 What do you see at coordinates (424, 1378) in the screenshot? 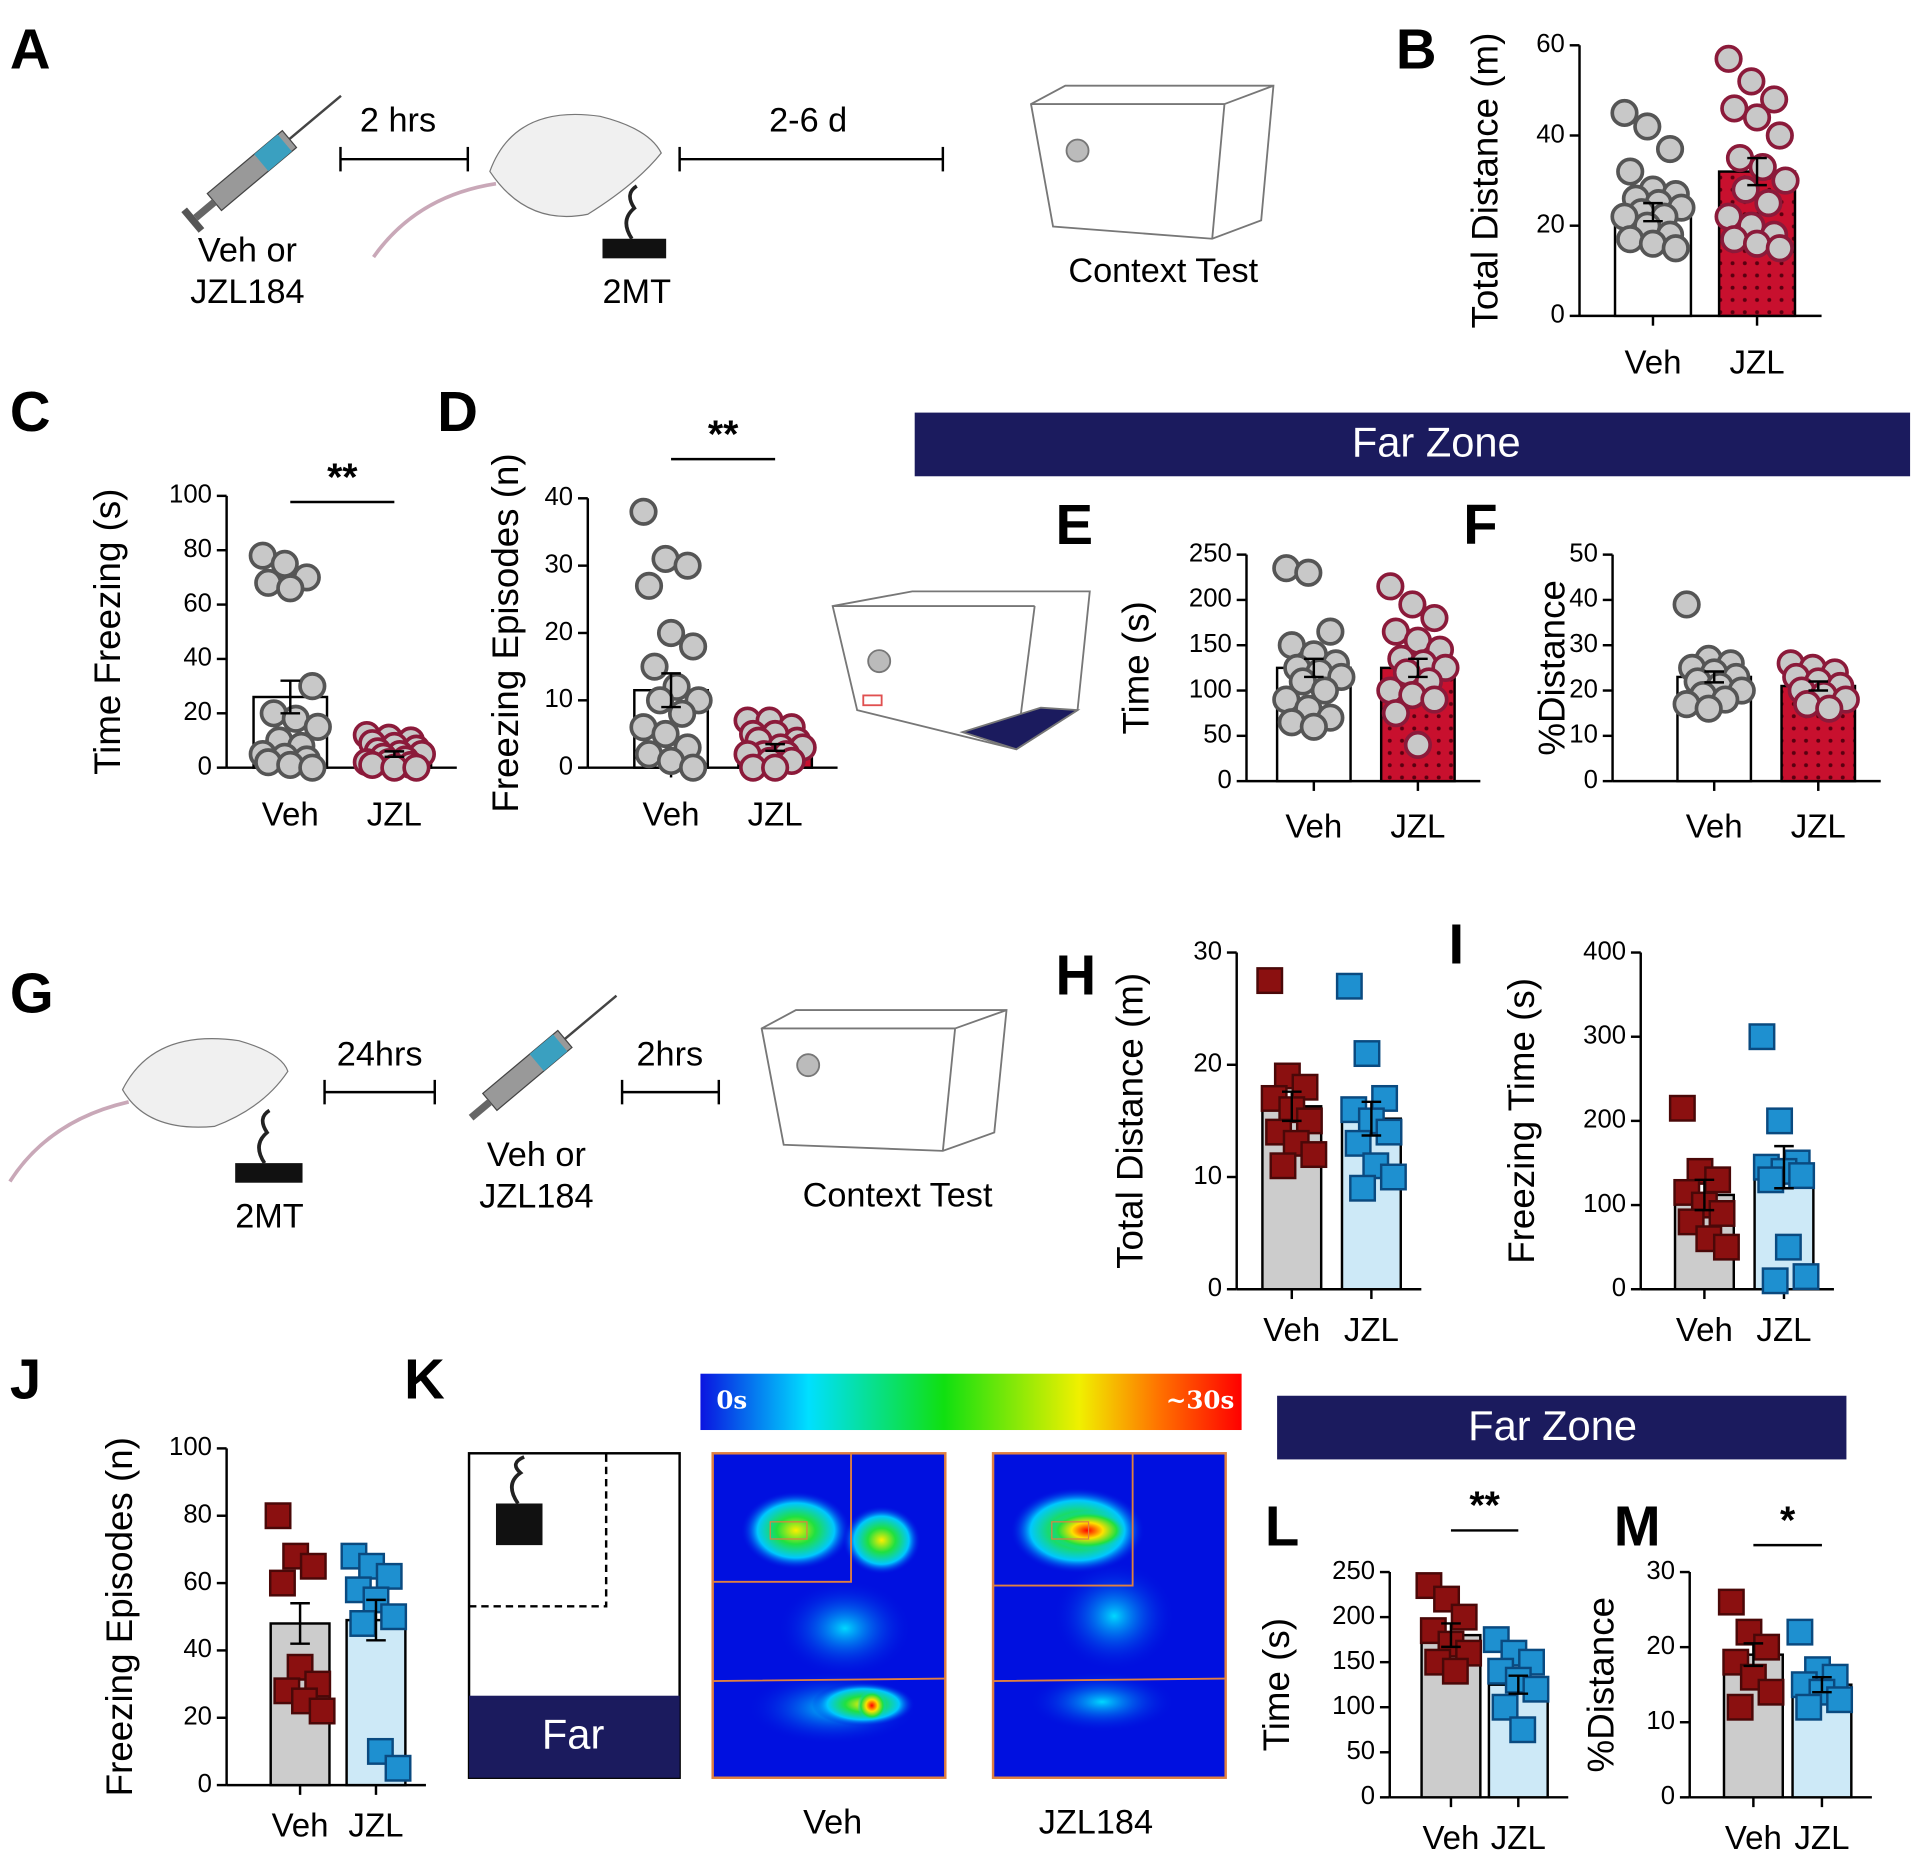
I see `panel-label: K` at bounding box center [424, 1378].